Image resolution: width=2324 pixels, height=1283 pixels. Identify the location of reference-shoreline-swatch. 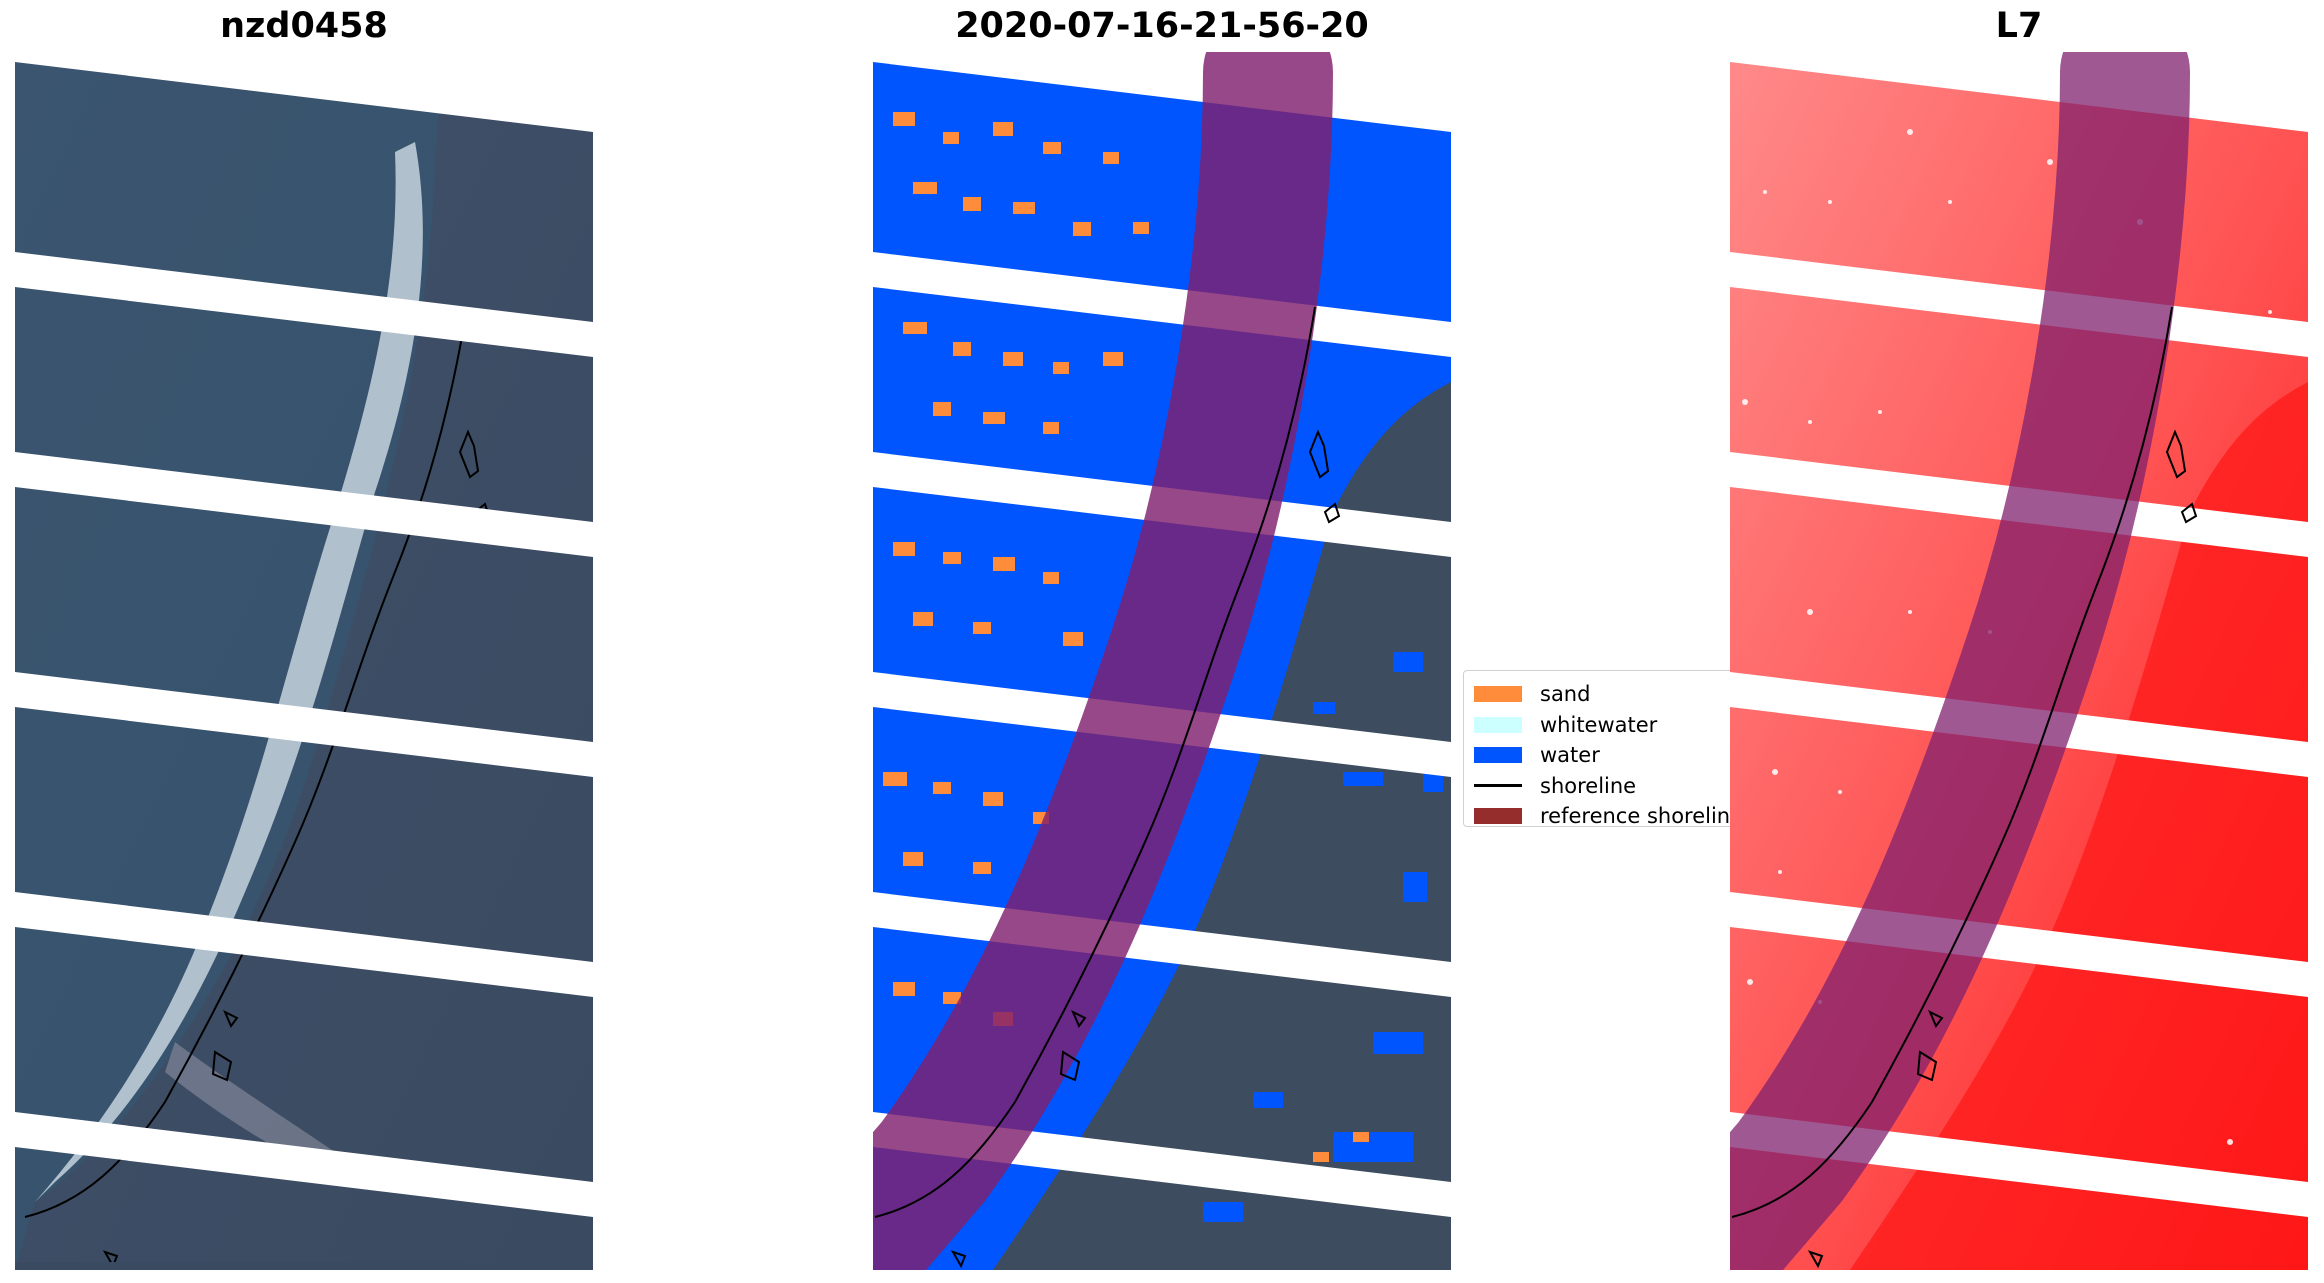
(1498, 816).